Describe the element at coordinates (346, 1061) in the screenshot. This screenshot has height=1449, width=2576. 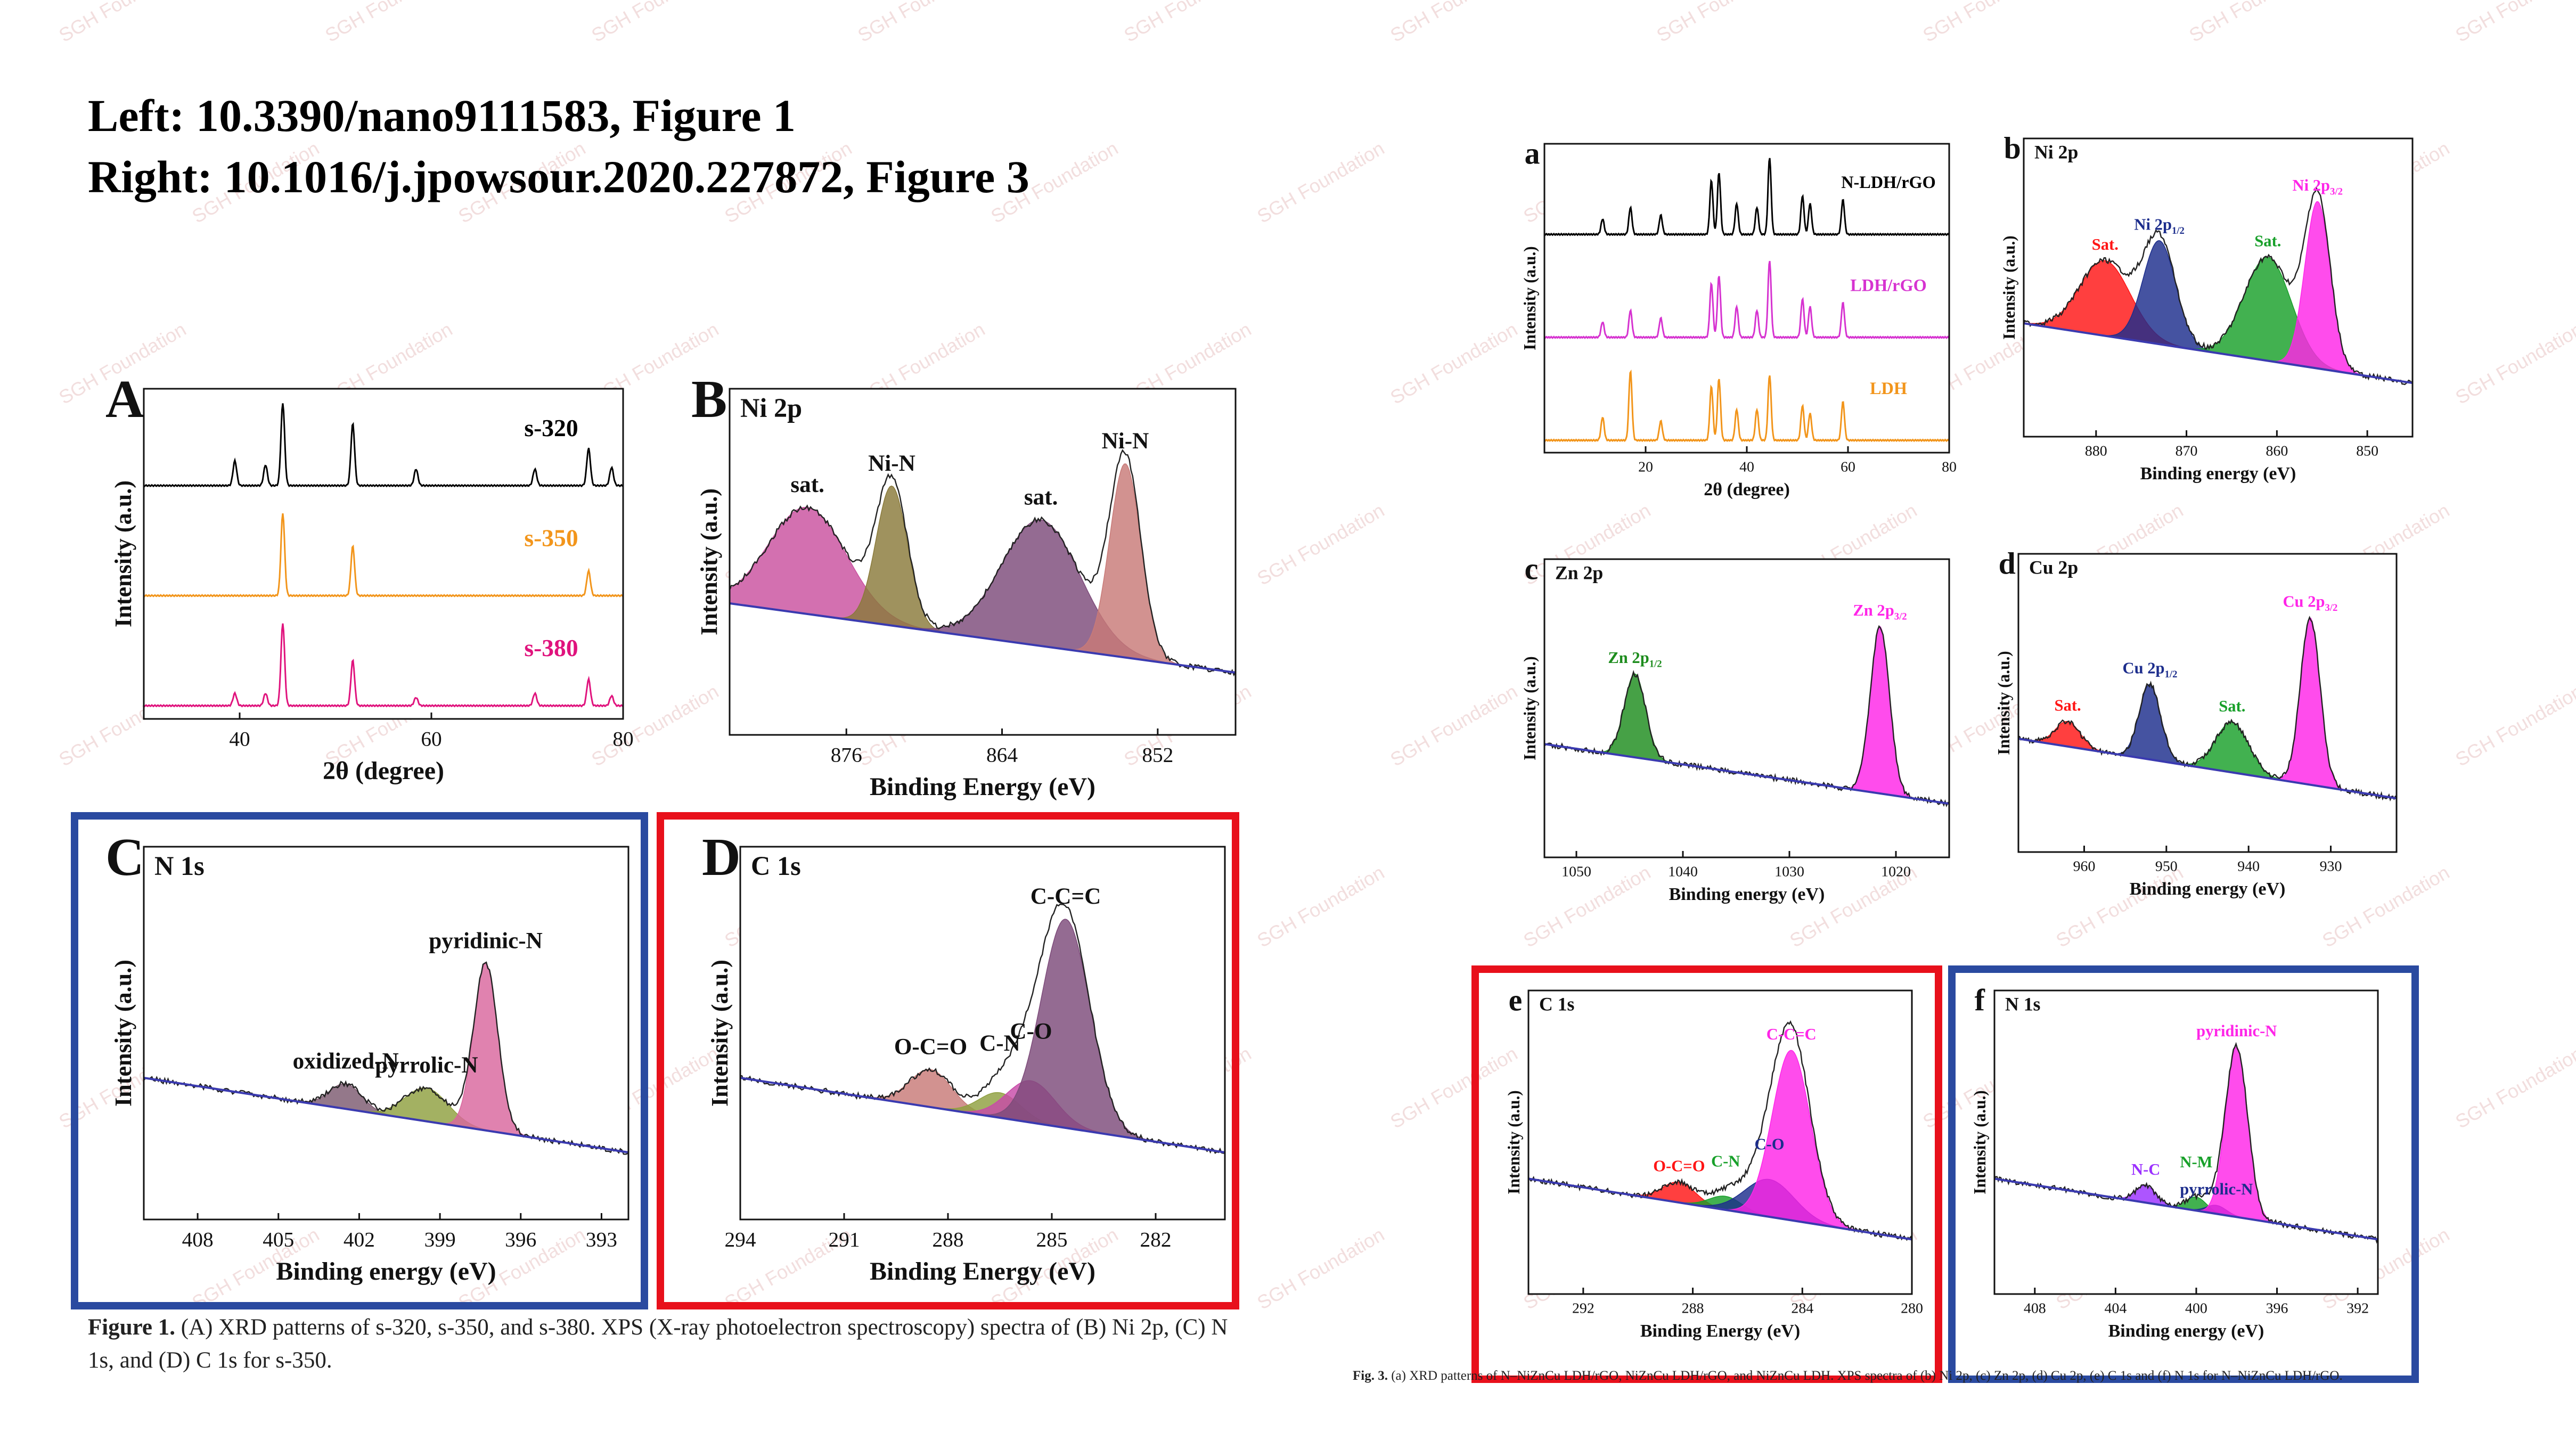
I see `peak-label: oxidized-N` at that location.